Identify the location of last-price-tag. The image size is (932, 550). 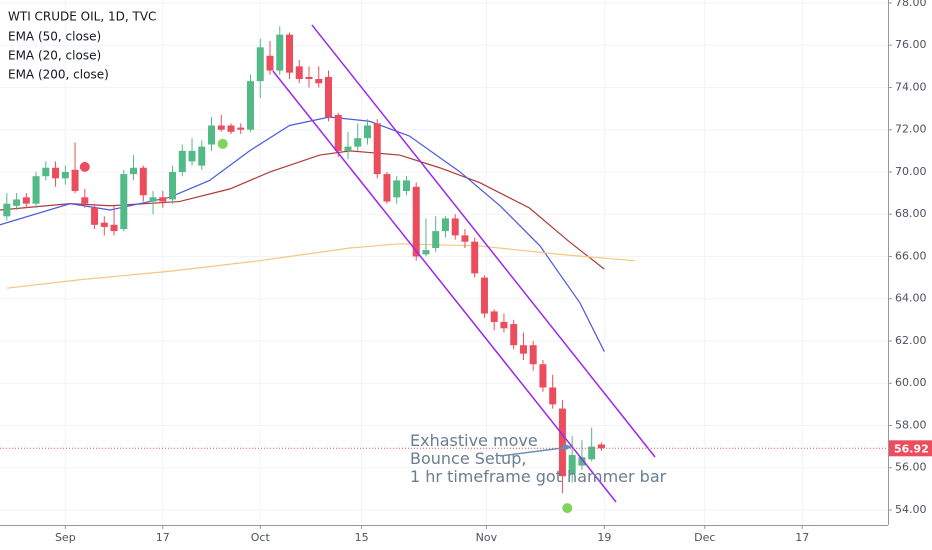
(910, 448).